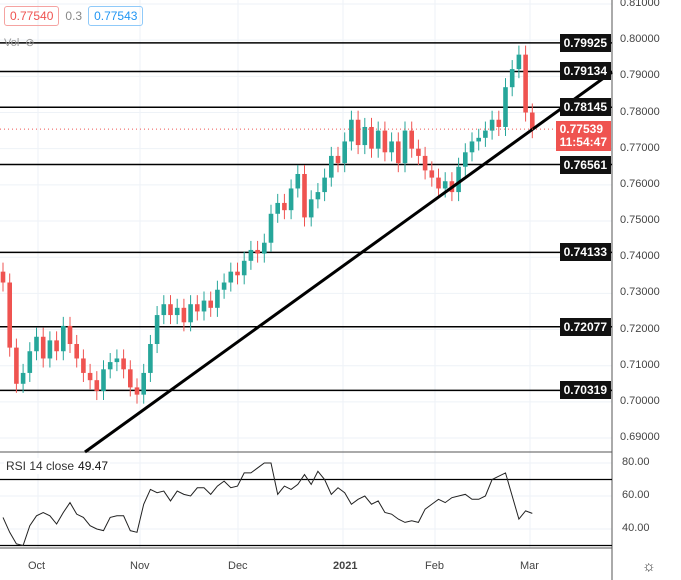 Image resolution: width=681 pixels, height=580 pixels. I want to click on price-tick: 0.81000, so click(640, 4).